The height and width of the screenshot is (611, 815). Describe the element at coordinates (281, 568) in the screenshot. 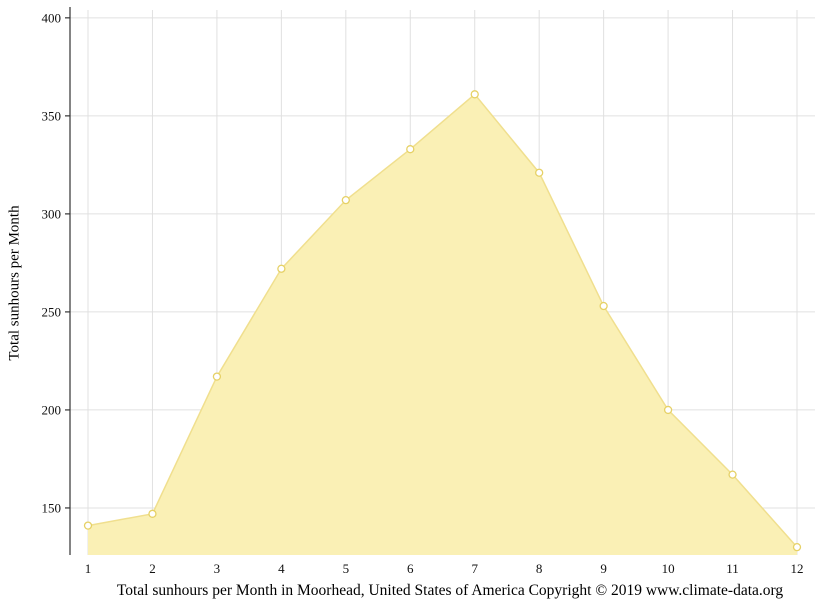

I see `x-tick-label: 4` at that location.